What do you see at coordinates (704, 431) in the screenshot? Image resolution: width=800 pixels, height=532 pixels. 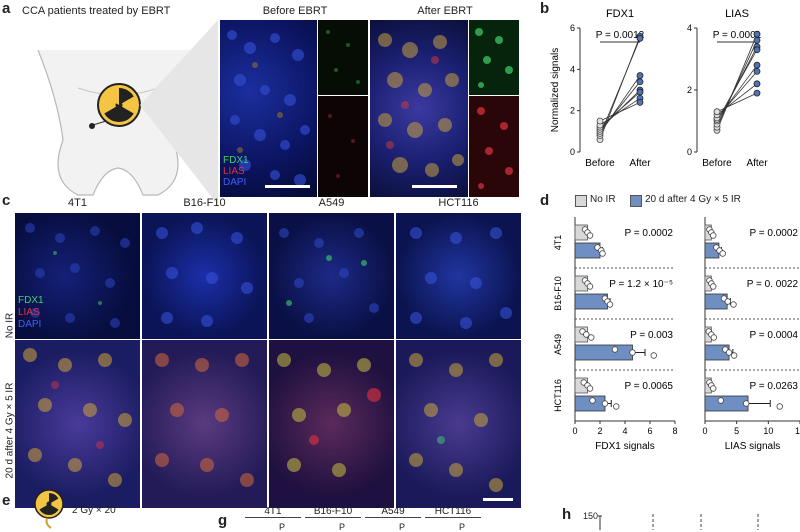 I see `d-xticklabel-1-0: 0` at bounding box center [704, 431].